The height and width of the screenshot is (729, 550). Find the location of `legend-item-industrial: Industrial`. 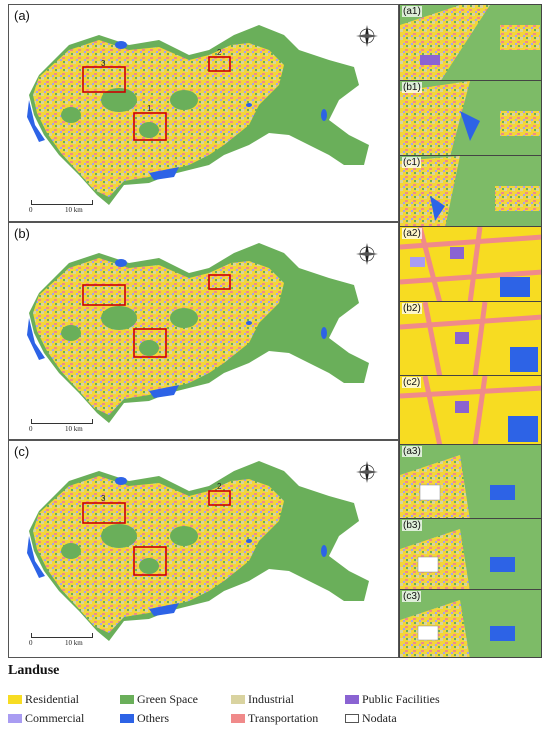

legend-item-industrial: Industrial is located at coordinates (262, 699).